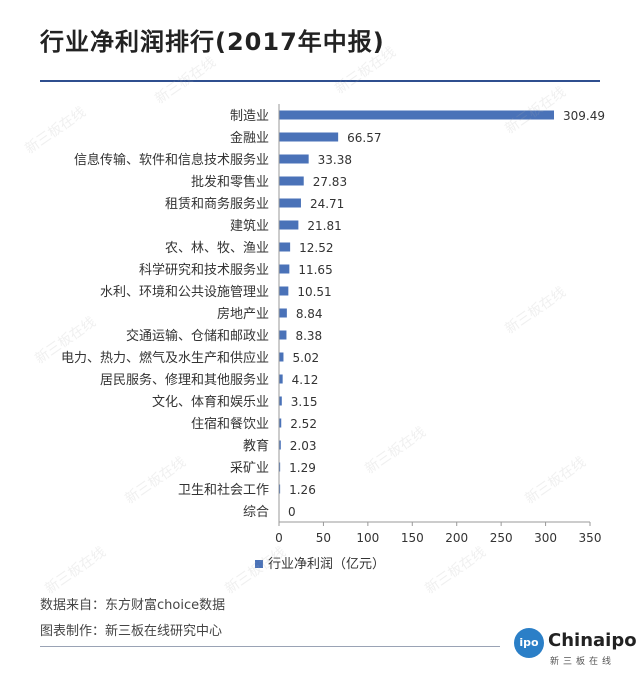  I want to click on value-label: 66.57, so click(364, 138).